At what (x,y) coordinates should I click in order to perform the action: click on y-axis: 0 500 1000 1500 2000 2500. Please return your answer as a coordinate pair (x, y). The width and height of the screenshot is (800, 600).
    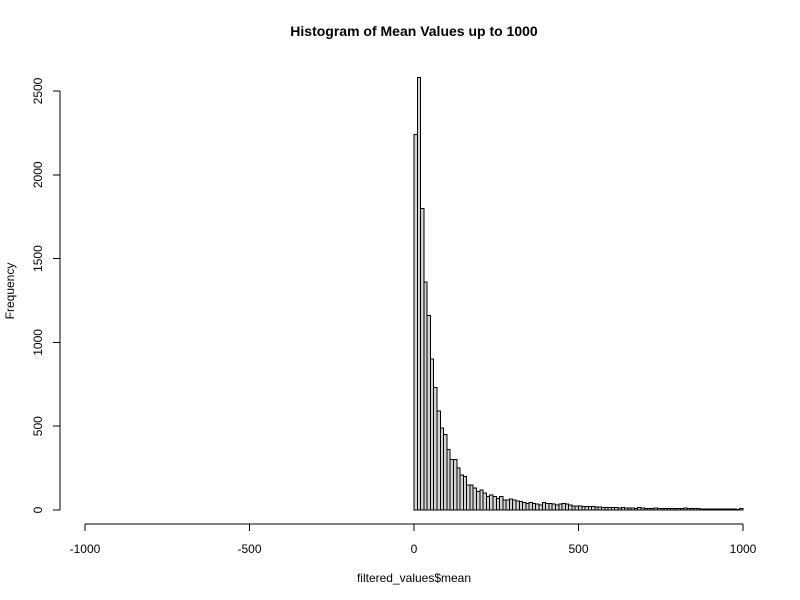
    Looking at the image, I should click on (46, 295).